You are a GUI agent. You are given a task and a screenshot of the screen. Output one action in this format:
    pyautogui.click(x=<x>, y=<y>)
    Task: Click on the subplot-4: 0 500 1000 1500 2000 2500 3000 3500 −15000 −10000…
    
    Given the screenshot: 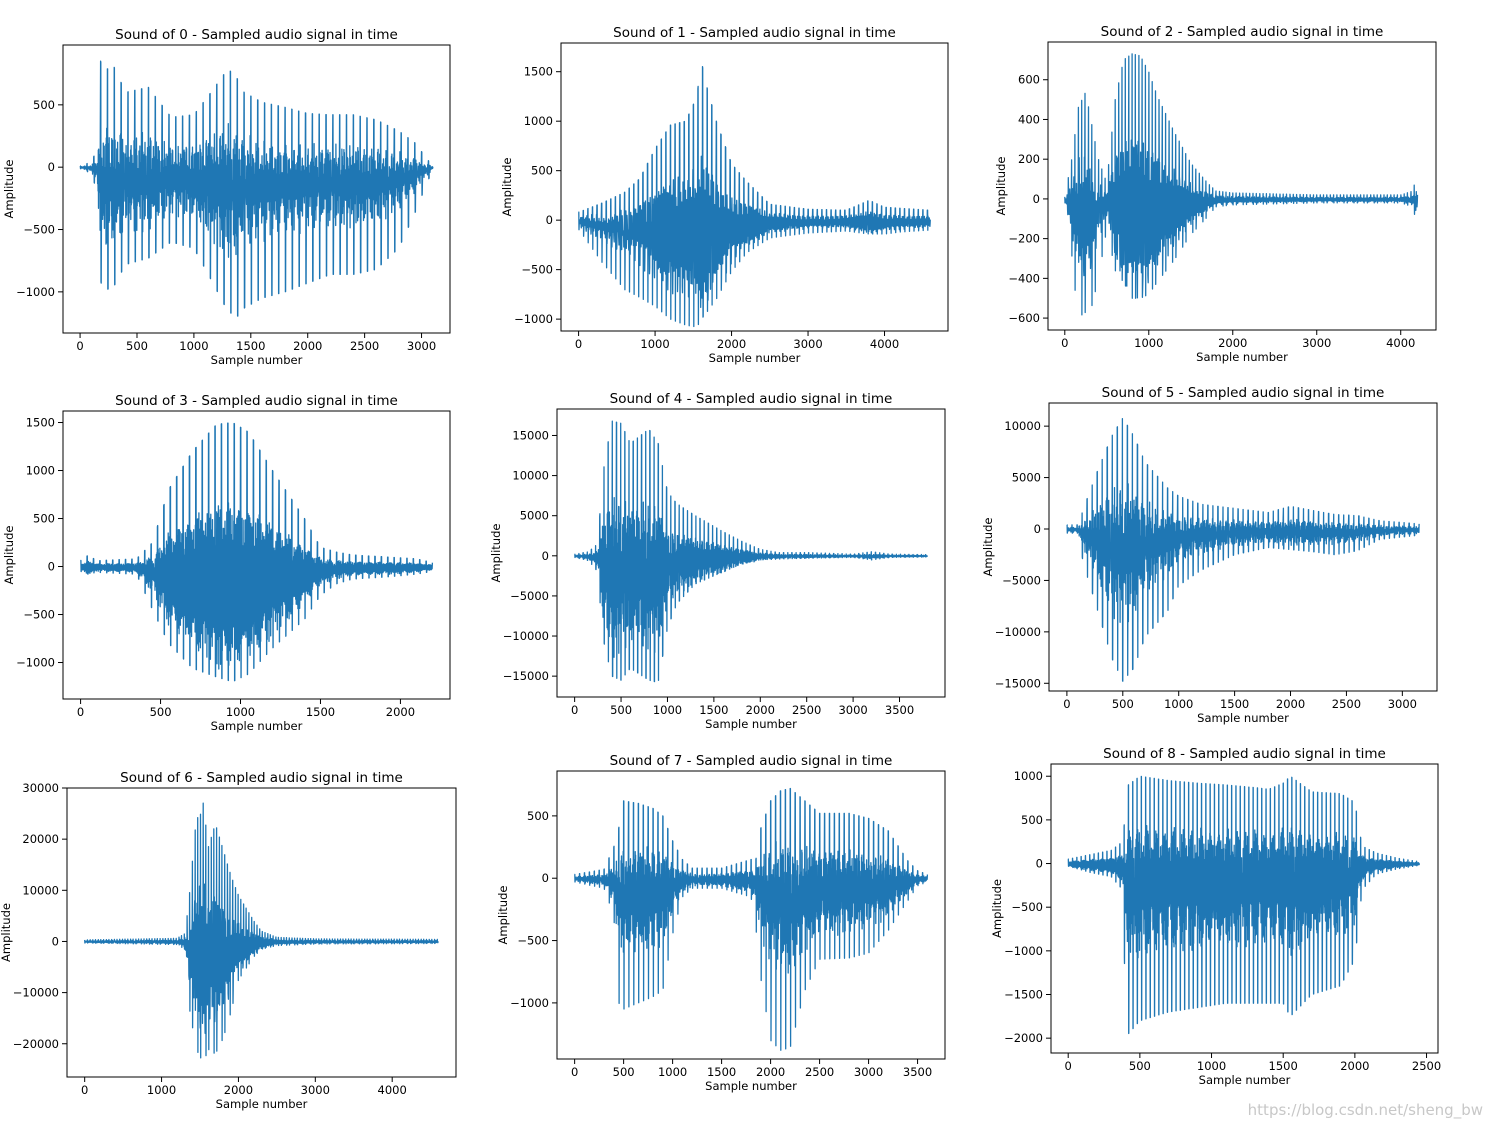 What is the action you would take?
    pyautogui.click(x=717, y=561)
    